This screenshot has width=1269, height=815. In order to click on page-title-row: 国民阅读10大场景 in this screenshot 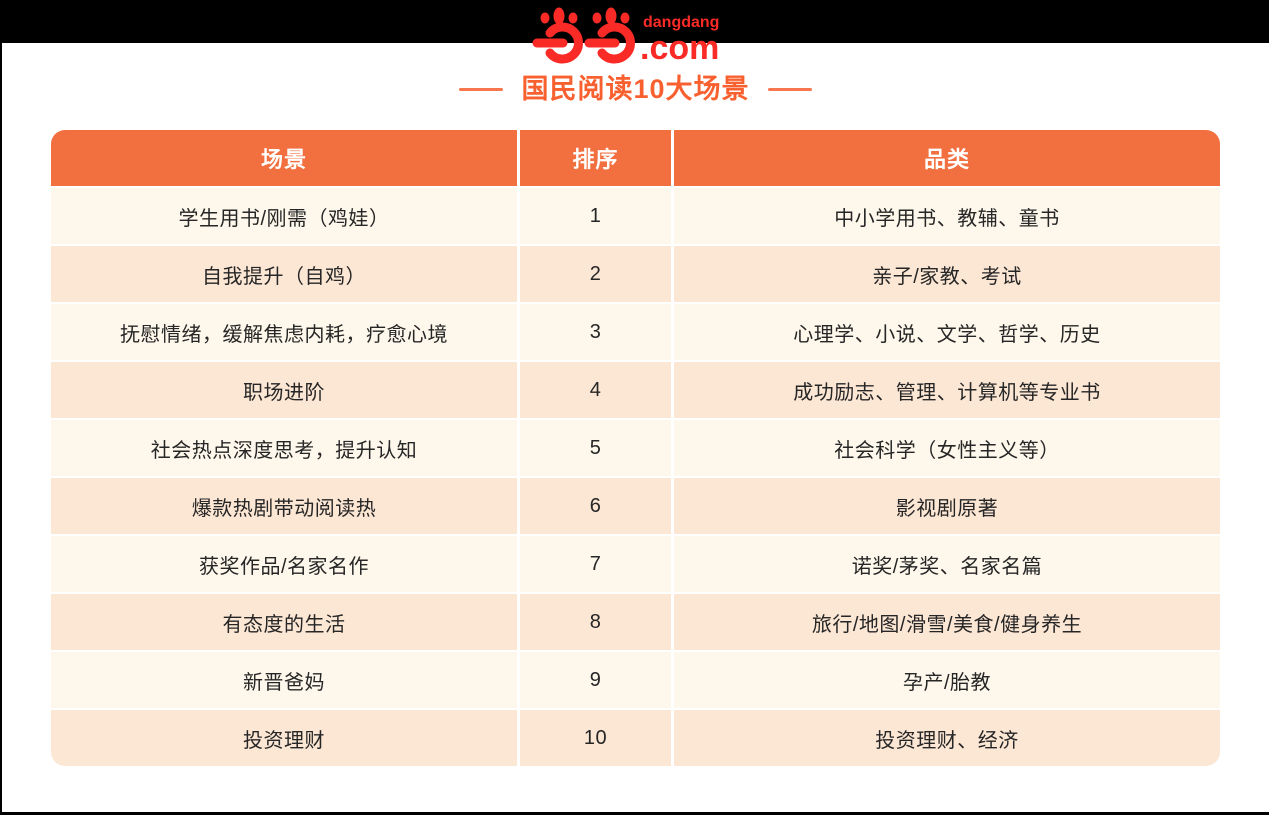, I will do `click(635, 89)`.